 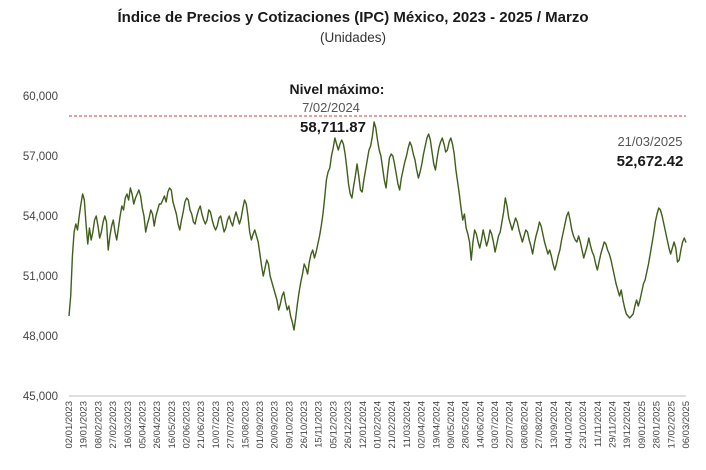 I want to click on x-tick-label: 16/05/2023, so click(x=172, y=425).